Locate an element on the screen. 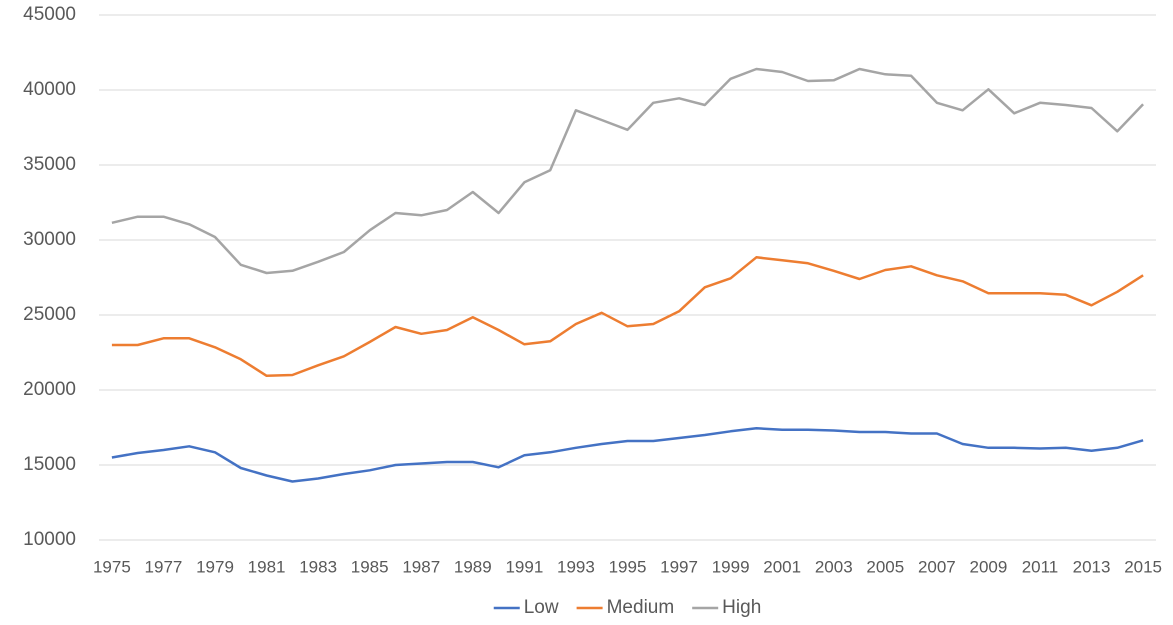 The height and width of the screenshot is (625, 1173). x-tick-label: 2013 is located at coordinates (1092, 566).